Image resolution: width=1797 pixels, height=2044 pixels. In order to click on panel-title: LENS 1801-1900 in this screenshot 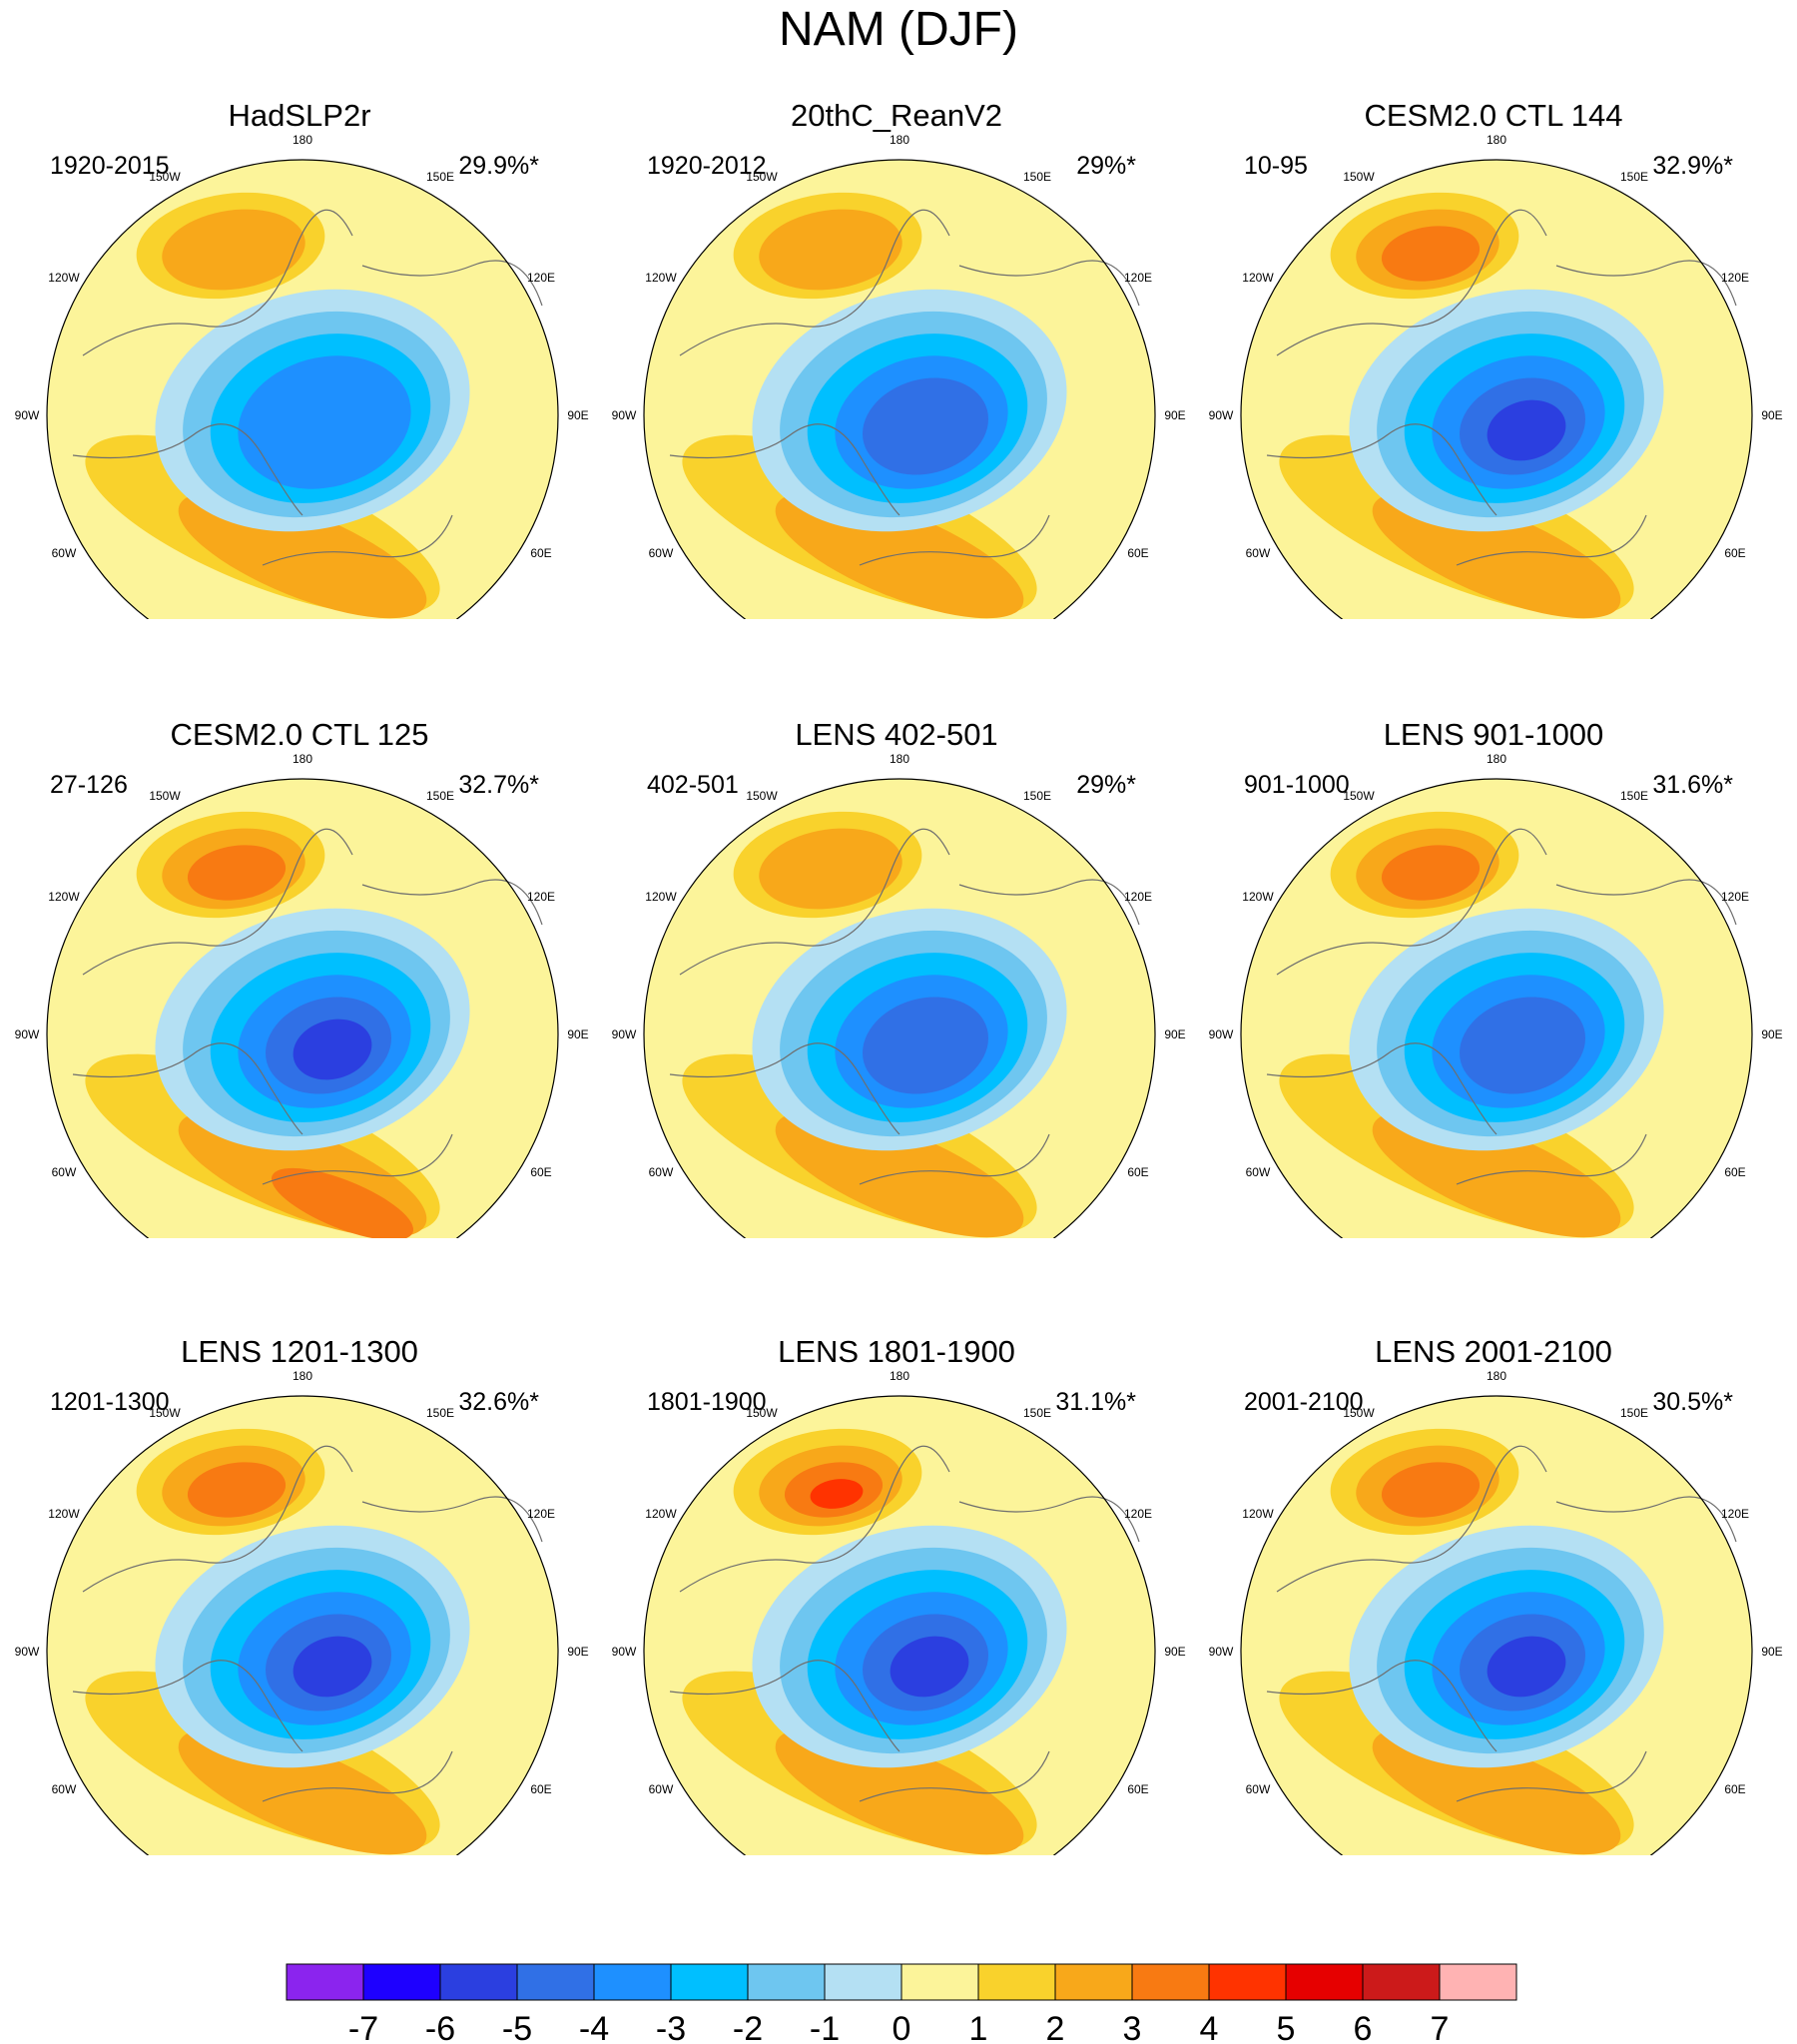, I will do `click(896, 1351)`.